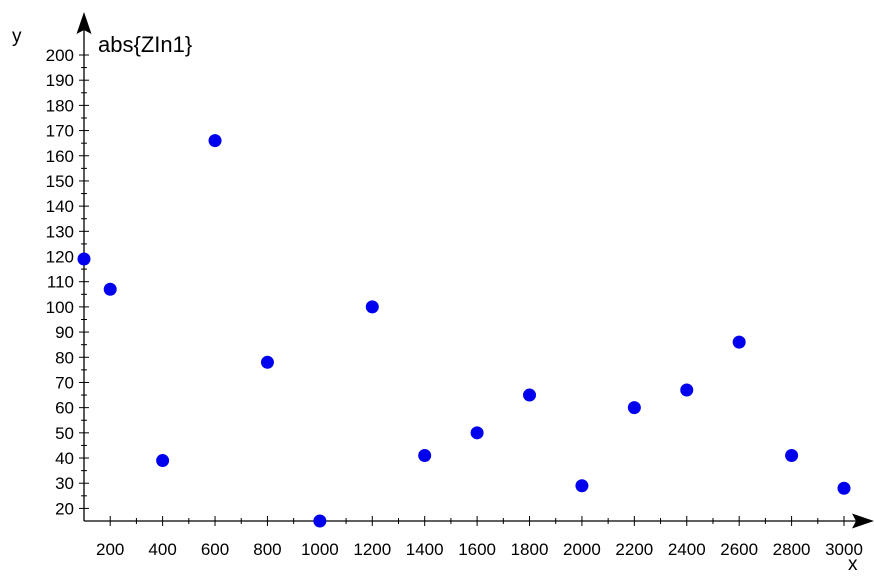  I want to click on x-tick-label: 1400, so click(425, 549).